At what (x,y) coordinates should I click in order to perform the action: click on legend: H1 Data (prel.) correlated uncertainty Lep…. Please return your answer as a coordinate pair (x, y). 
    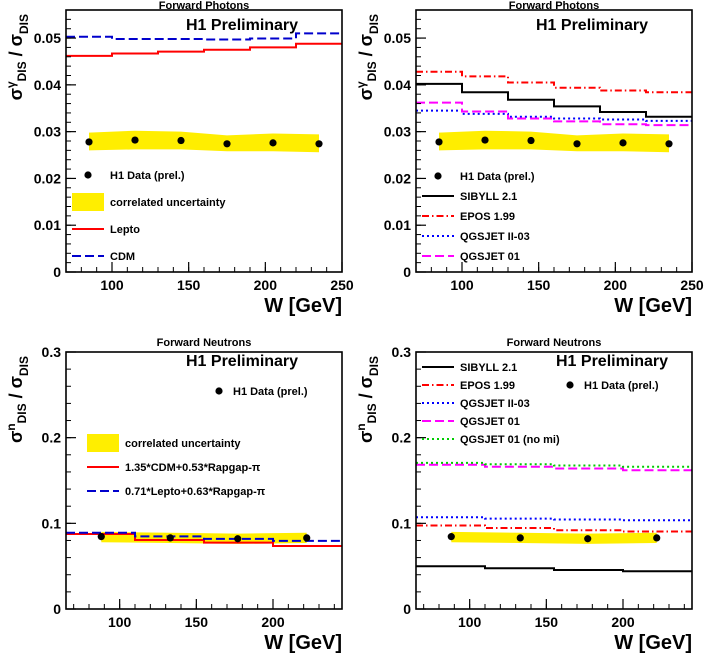
    Looking at the image, I should click on (149, 216).